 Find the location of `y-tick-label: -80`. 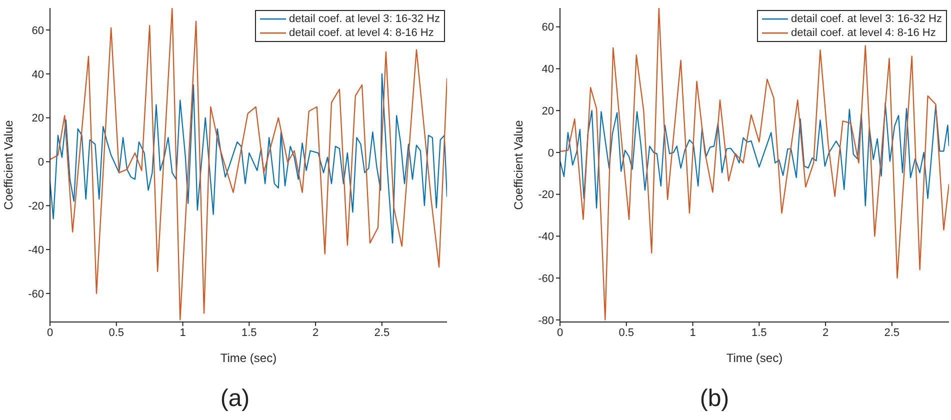

y-tick-label: -80 is located at coordinates (546, 320).